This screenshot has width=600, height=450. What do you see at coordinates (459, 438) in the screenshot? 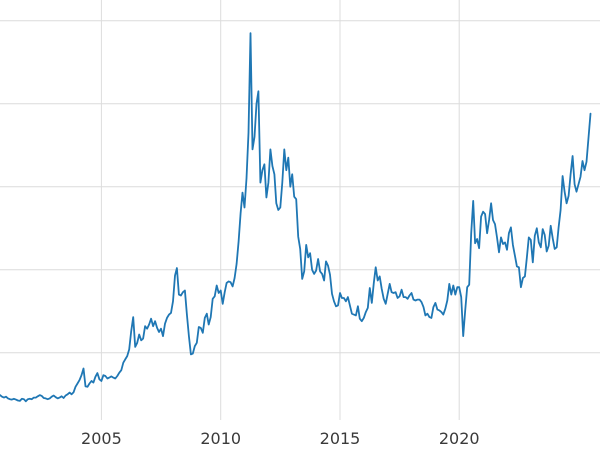
I see `x-tick-label: 2020` at bounding box center [459, 438].